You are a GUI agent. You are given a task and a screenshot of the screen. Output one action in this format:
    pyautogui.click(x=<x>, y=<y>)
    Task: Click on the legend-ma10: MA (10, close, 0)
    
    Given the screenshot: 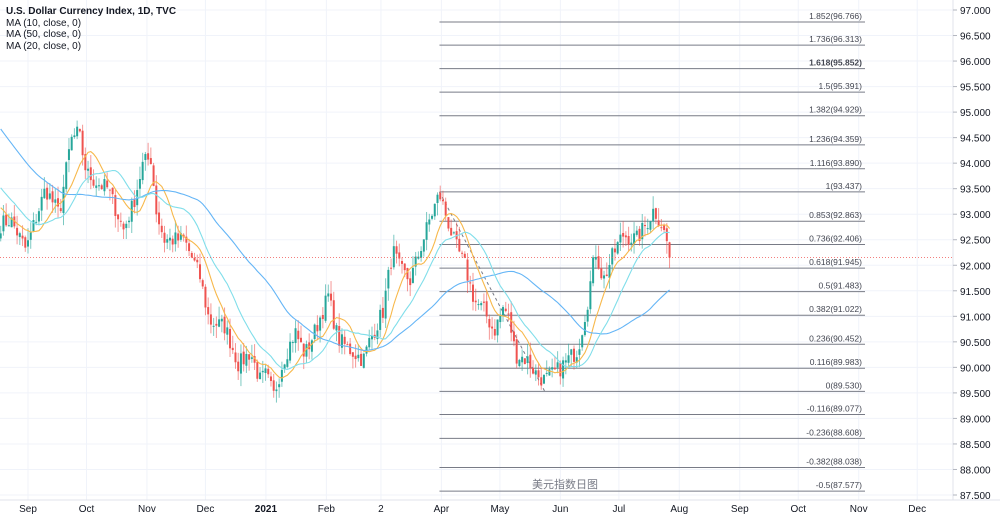 What is the action you would take?
    pyautogui.click(x=44, y=23)
    